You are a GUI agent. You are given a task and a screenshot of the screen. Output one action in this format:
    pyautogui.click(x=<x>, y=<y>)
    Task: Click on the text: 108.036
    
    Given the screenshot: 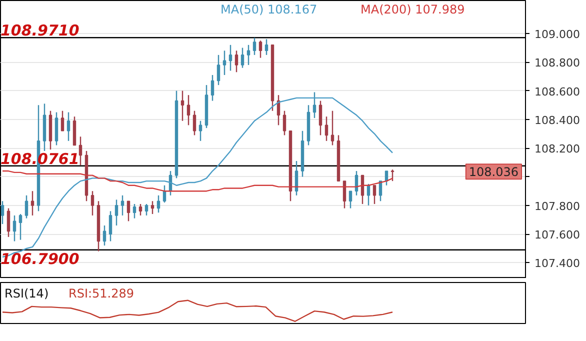 What is the action you would take?
    pyautogui.click(x=493, y=172)
    